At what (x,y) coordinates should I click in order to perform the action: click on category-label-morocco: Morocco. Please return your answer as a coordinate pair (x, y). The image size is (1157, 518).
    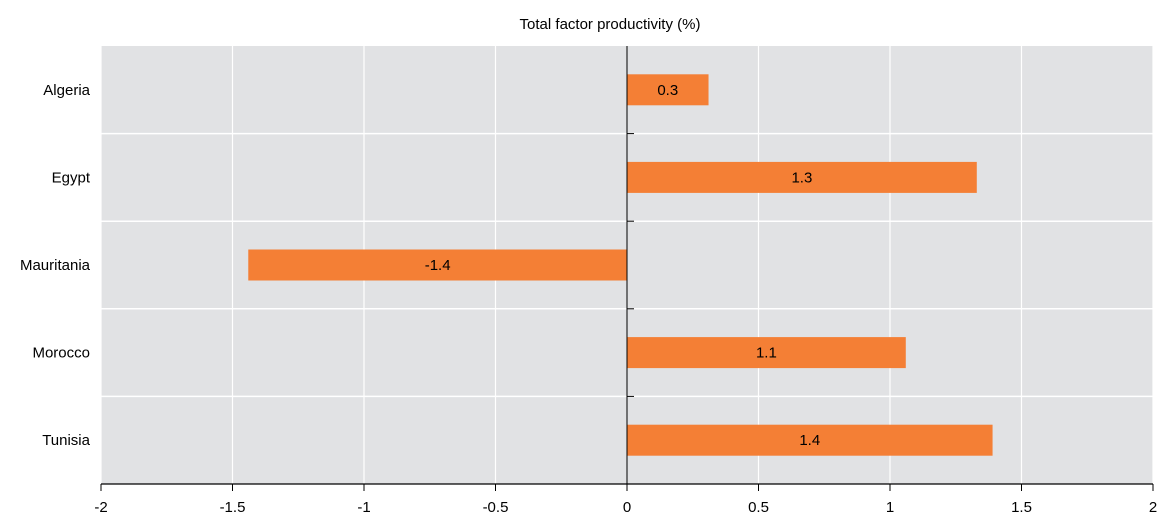
    Looking at the image, I should click on (61, 353).